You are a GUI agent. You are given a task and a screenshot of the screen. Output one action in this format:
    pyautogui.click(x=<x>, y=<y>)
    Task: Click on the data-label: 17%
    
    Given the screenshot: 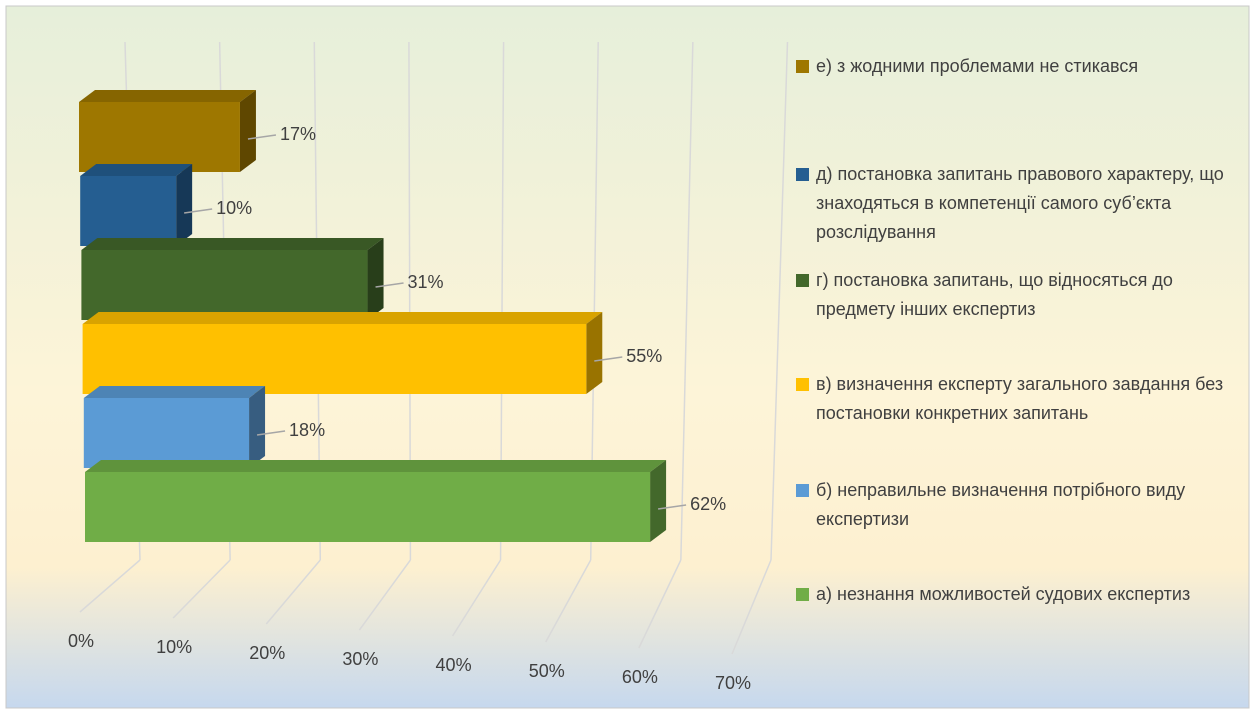 What is the action you would take?
    pyautogui.click(x=298, y=134)
    